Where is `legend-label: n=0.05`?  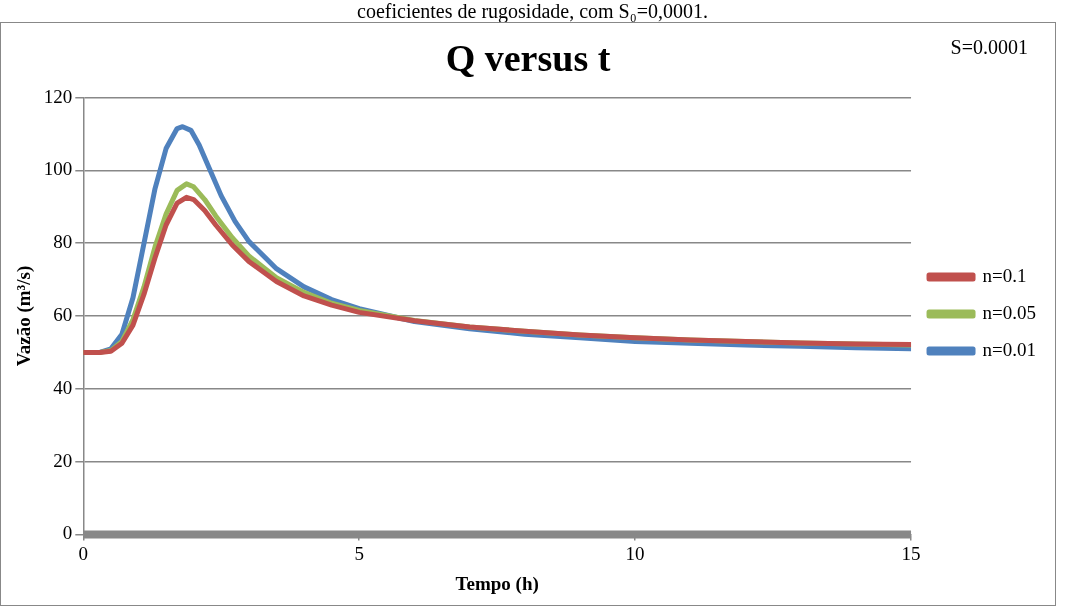 legend-label: n=0.05 is located at coordinates (1009, 312).